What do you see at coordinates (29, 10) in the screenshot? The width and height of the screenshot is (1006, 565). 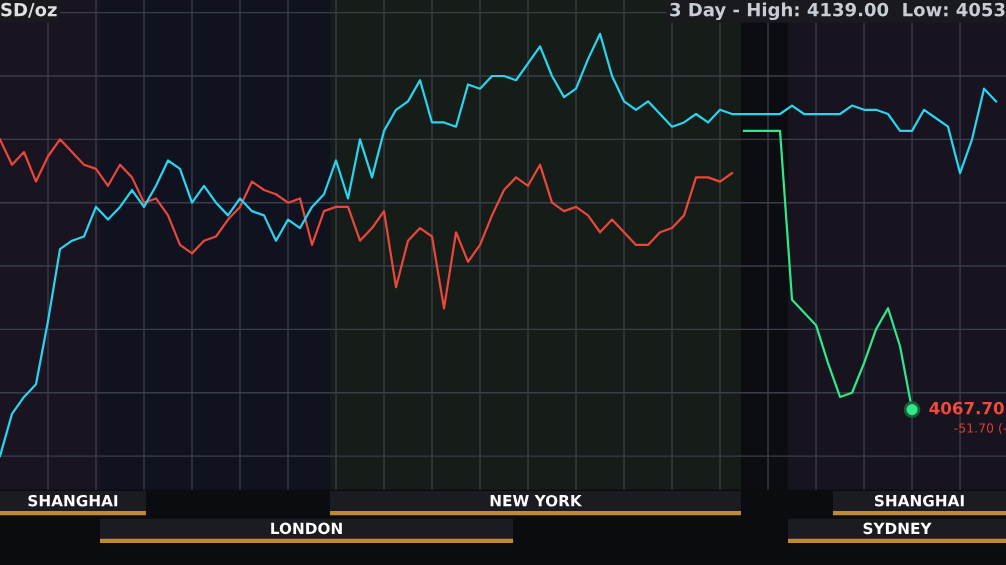 I see `y-axis-title: SD/oz` at bounding box center [29, 10].